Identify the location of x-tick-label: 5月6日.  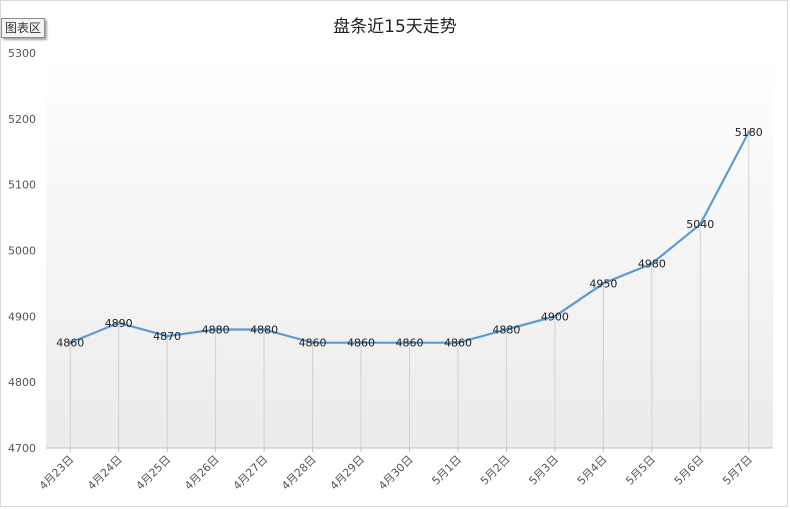
(689, 470).